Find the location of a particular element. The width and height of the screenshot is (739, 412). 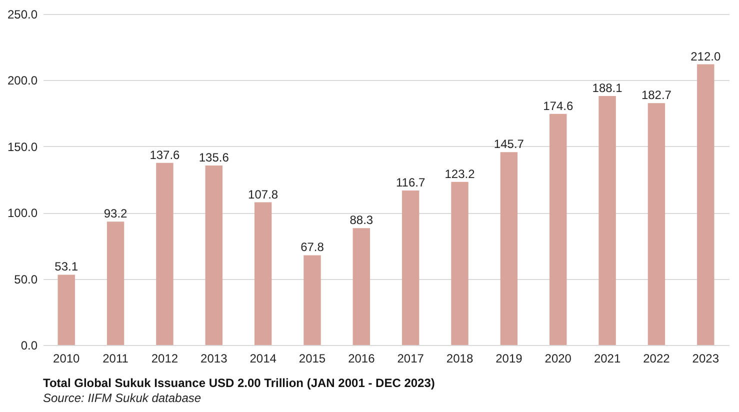

x-tick-label: 2015 is located at coordinates (312, 359).